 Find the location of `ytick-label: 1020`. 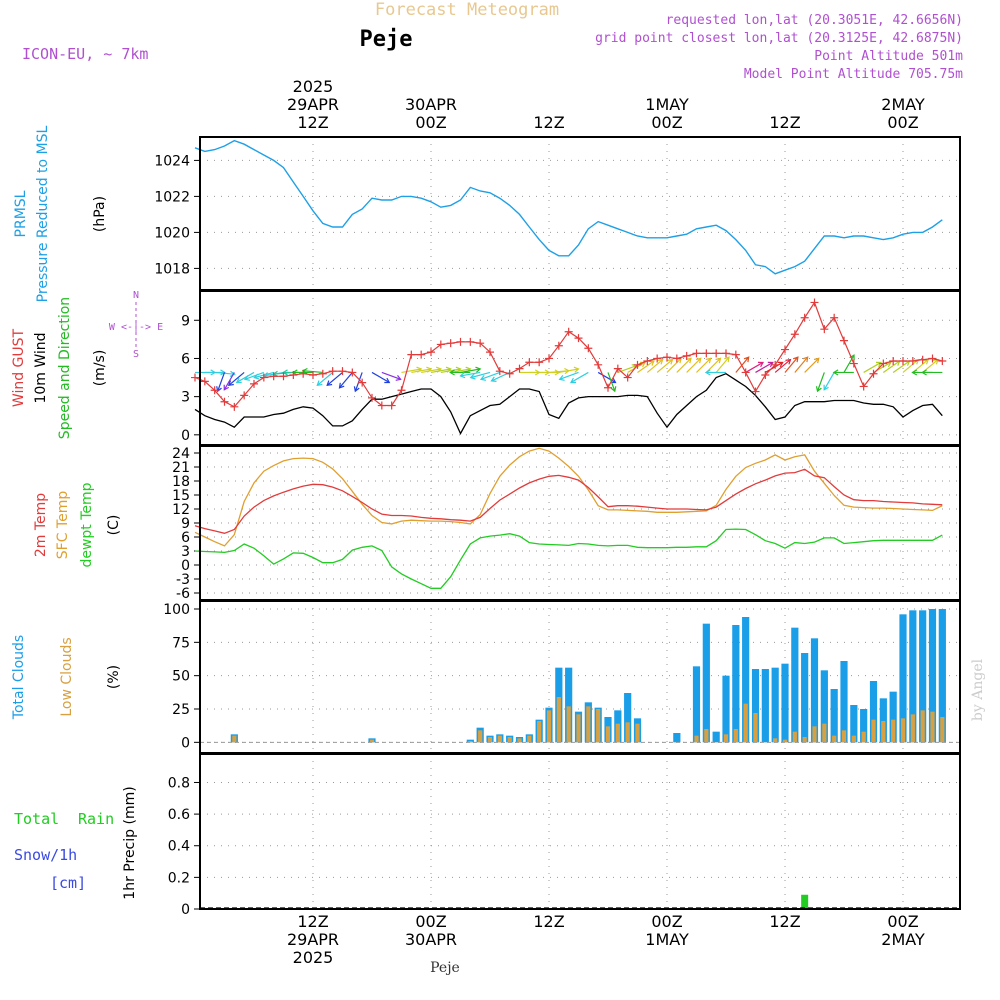

ytick-label: 1020 is located at coordinates (172, 233).